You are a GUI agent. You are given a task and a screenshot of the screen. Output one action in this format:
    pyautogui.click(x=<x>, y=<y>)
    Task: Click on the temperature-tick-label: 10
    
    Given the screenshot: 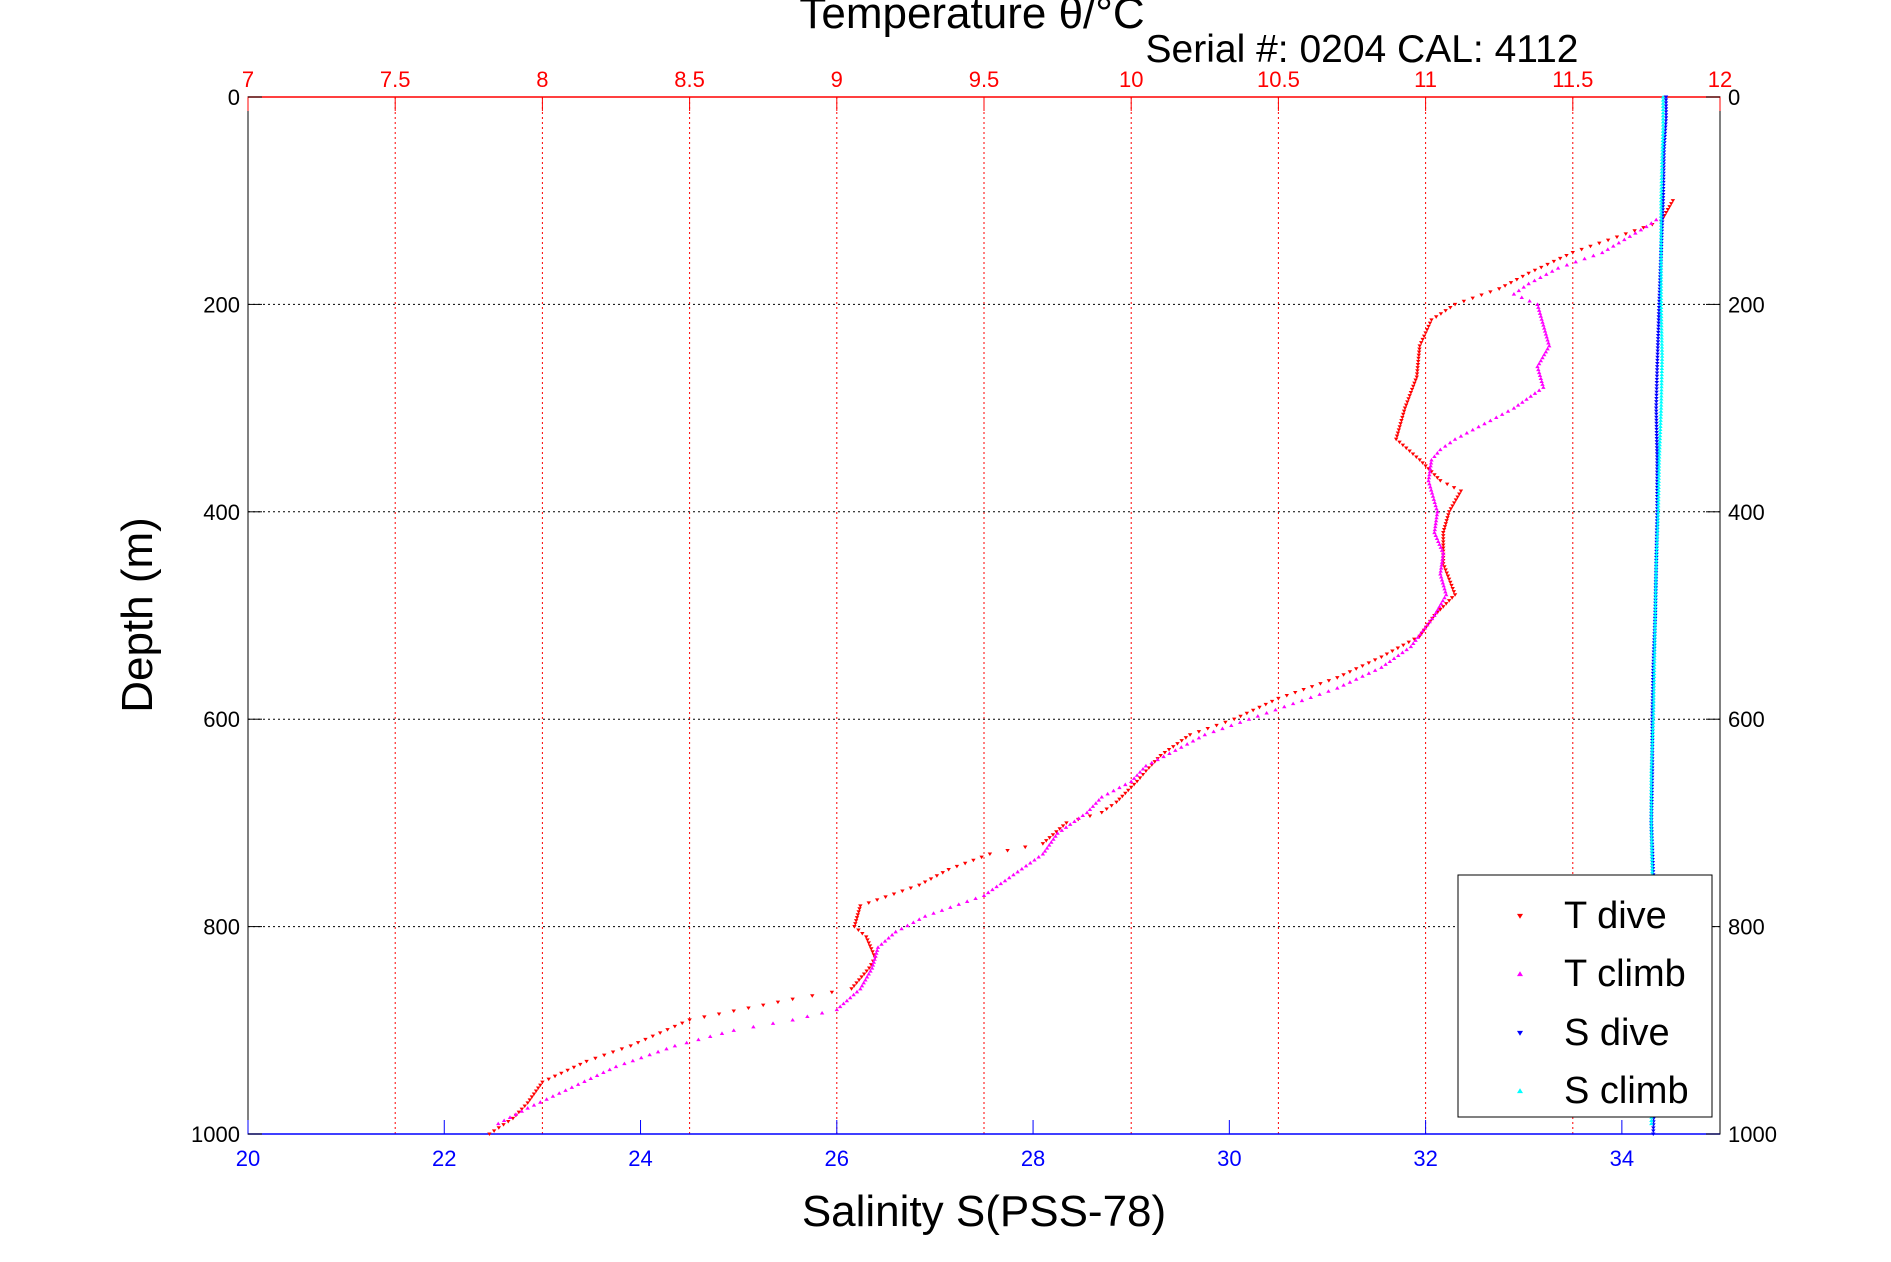 What is the action you would take?
    pyautogui.click(x=1131, y=79)
    